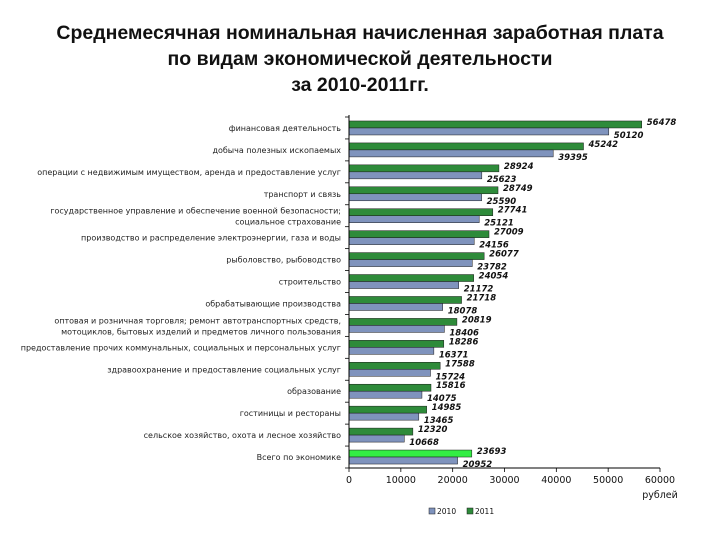  I want to click on title-line-3: за 2010-2011гг., so click(360, 85).